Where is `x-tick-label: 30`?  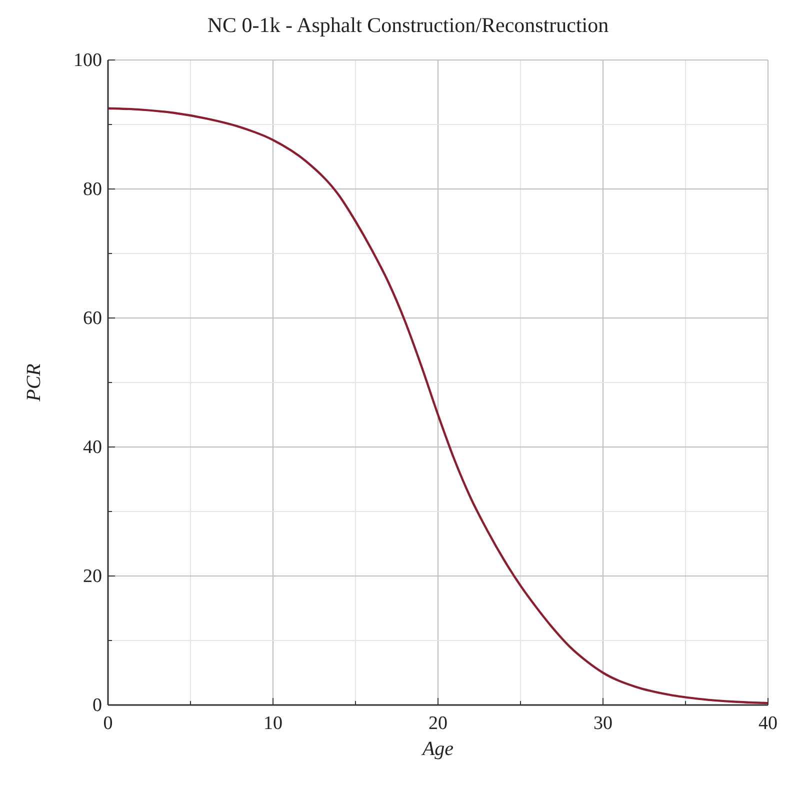 x-tick-label: 30 is located at coordinates (603, 723).